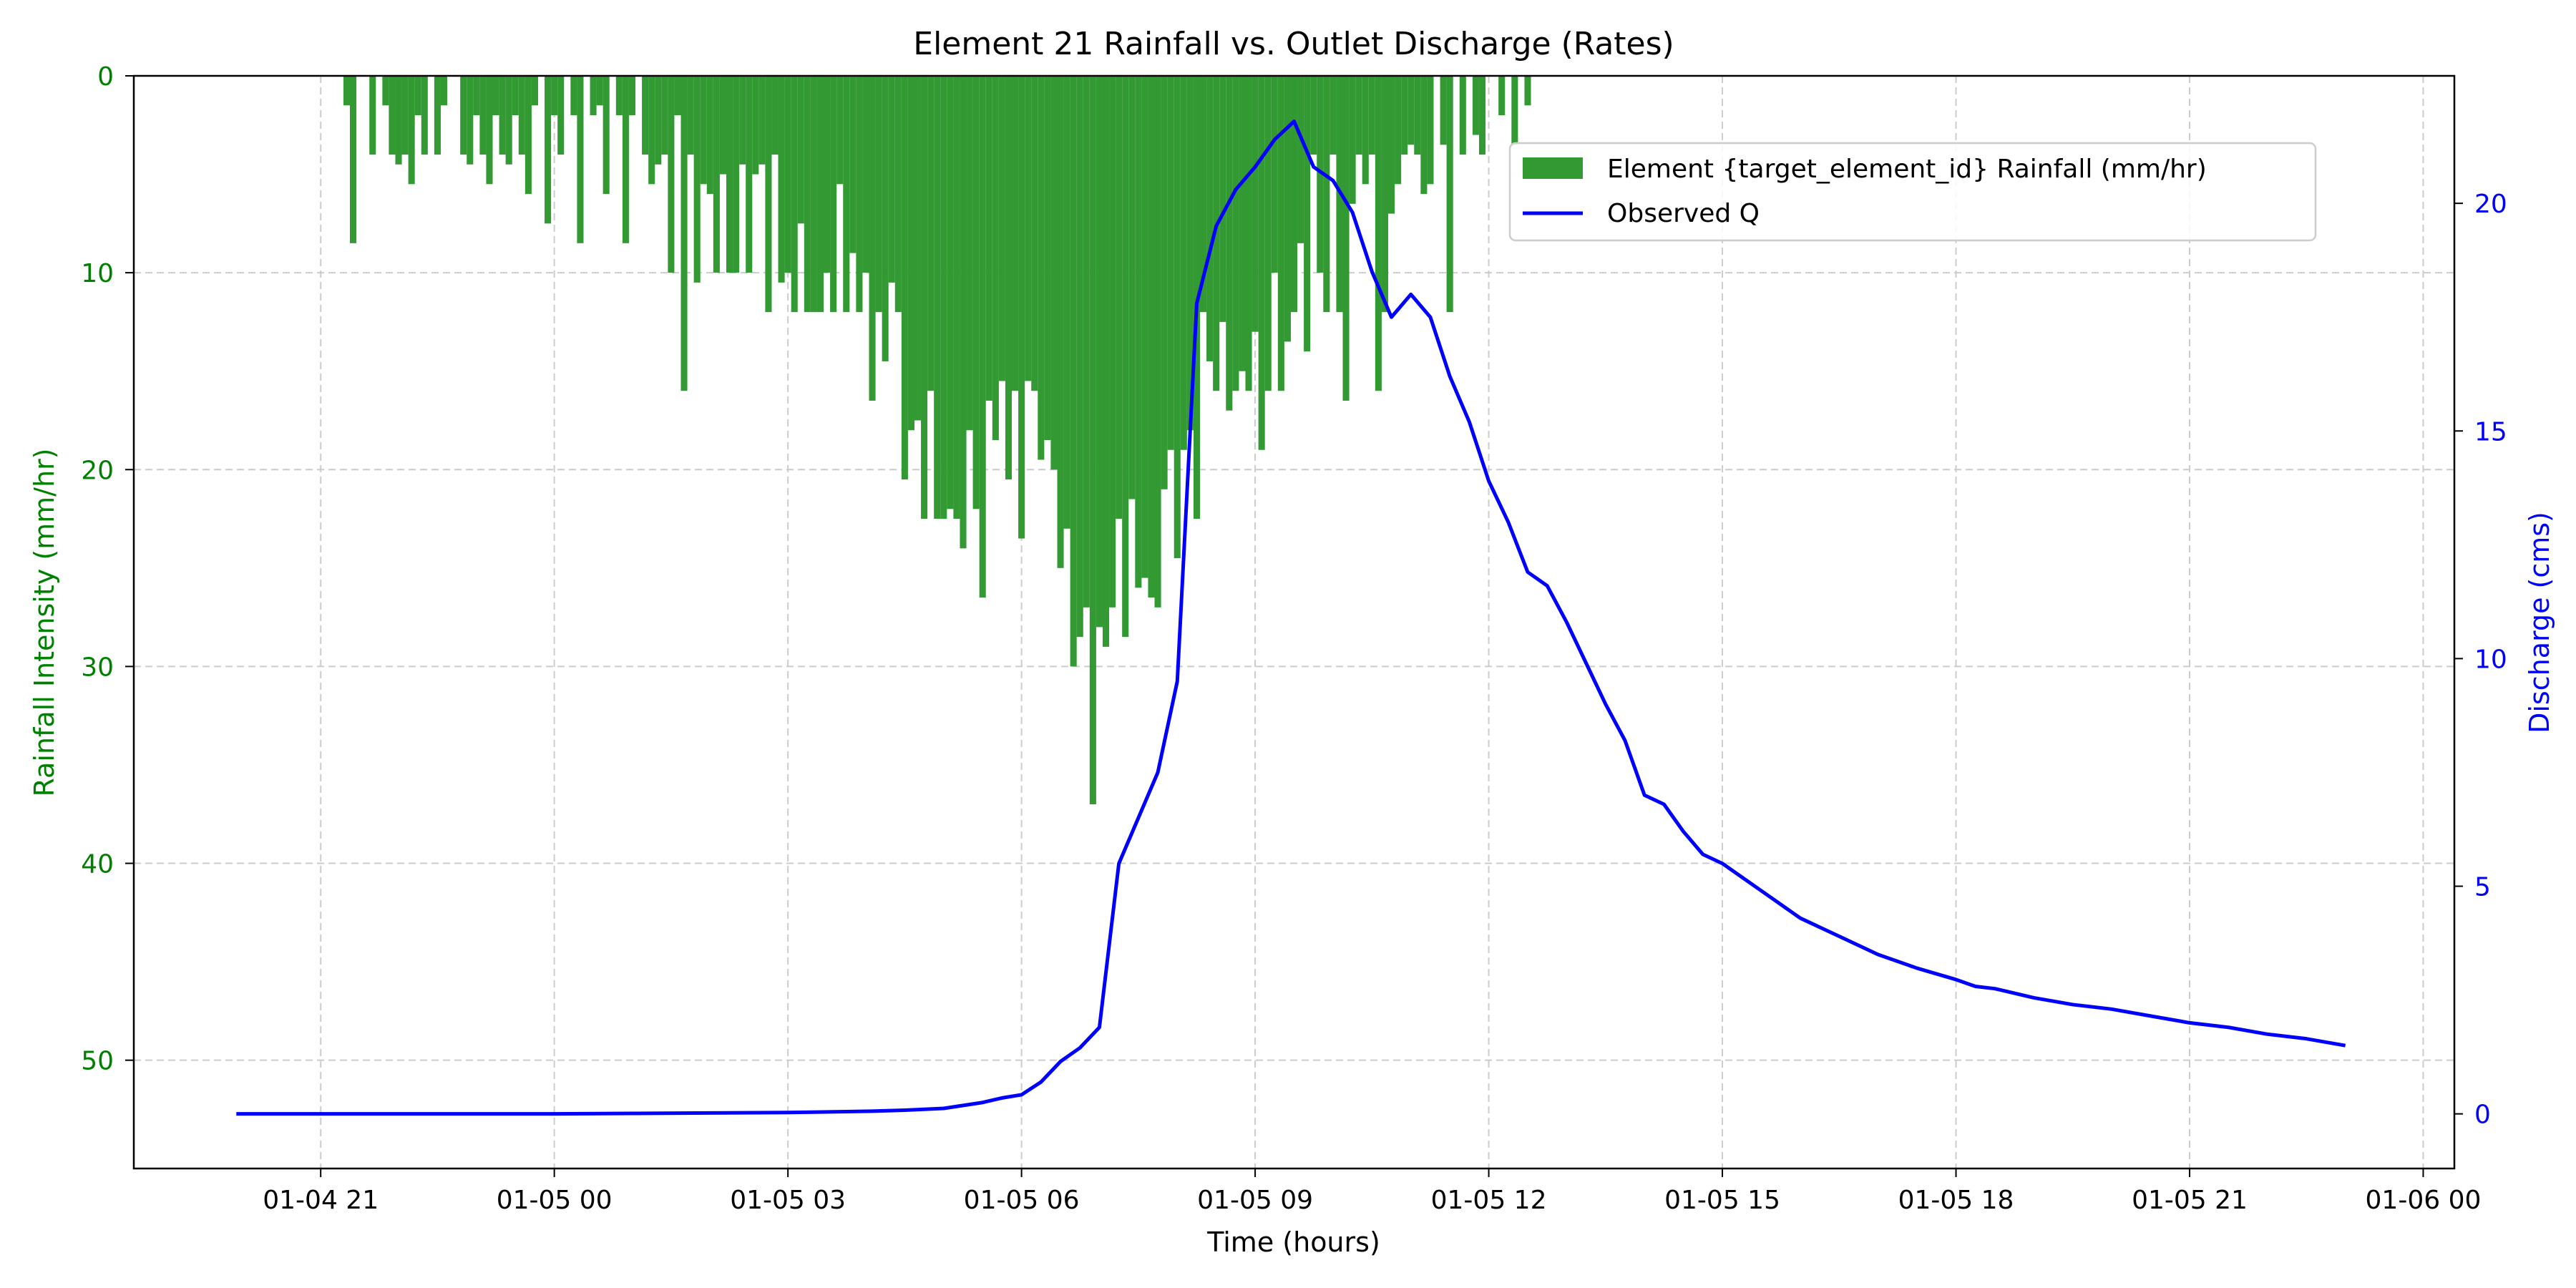 The height and width of the screenshot is (1288, 2576). What do you see at coordinates (1722, 1200) in the screenshot?
I see `x-tick-label: 01-05 15` at bounding box center [1722, 1200].